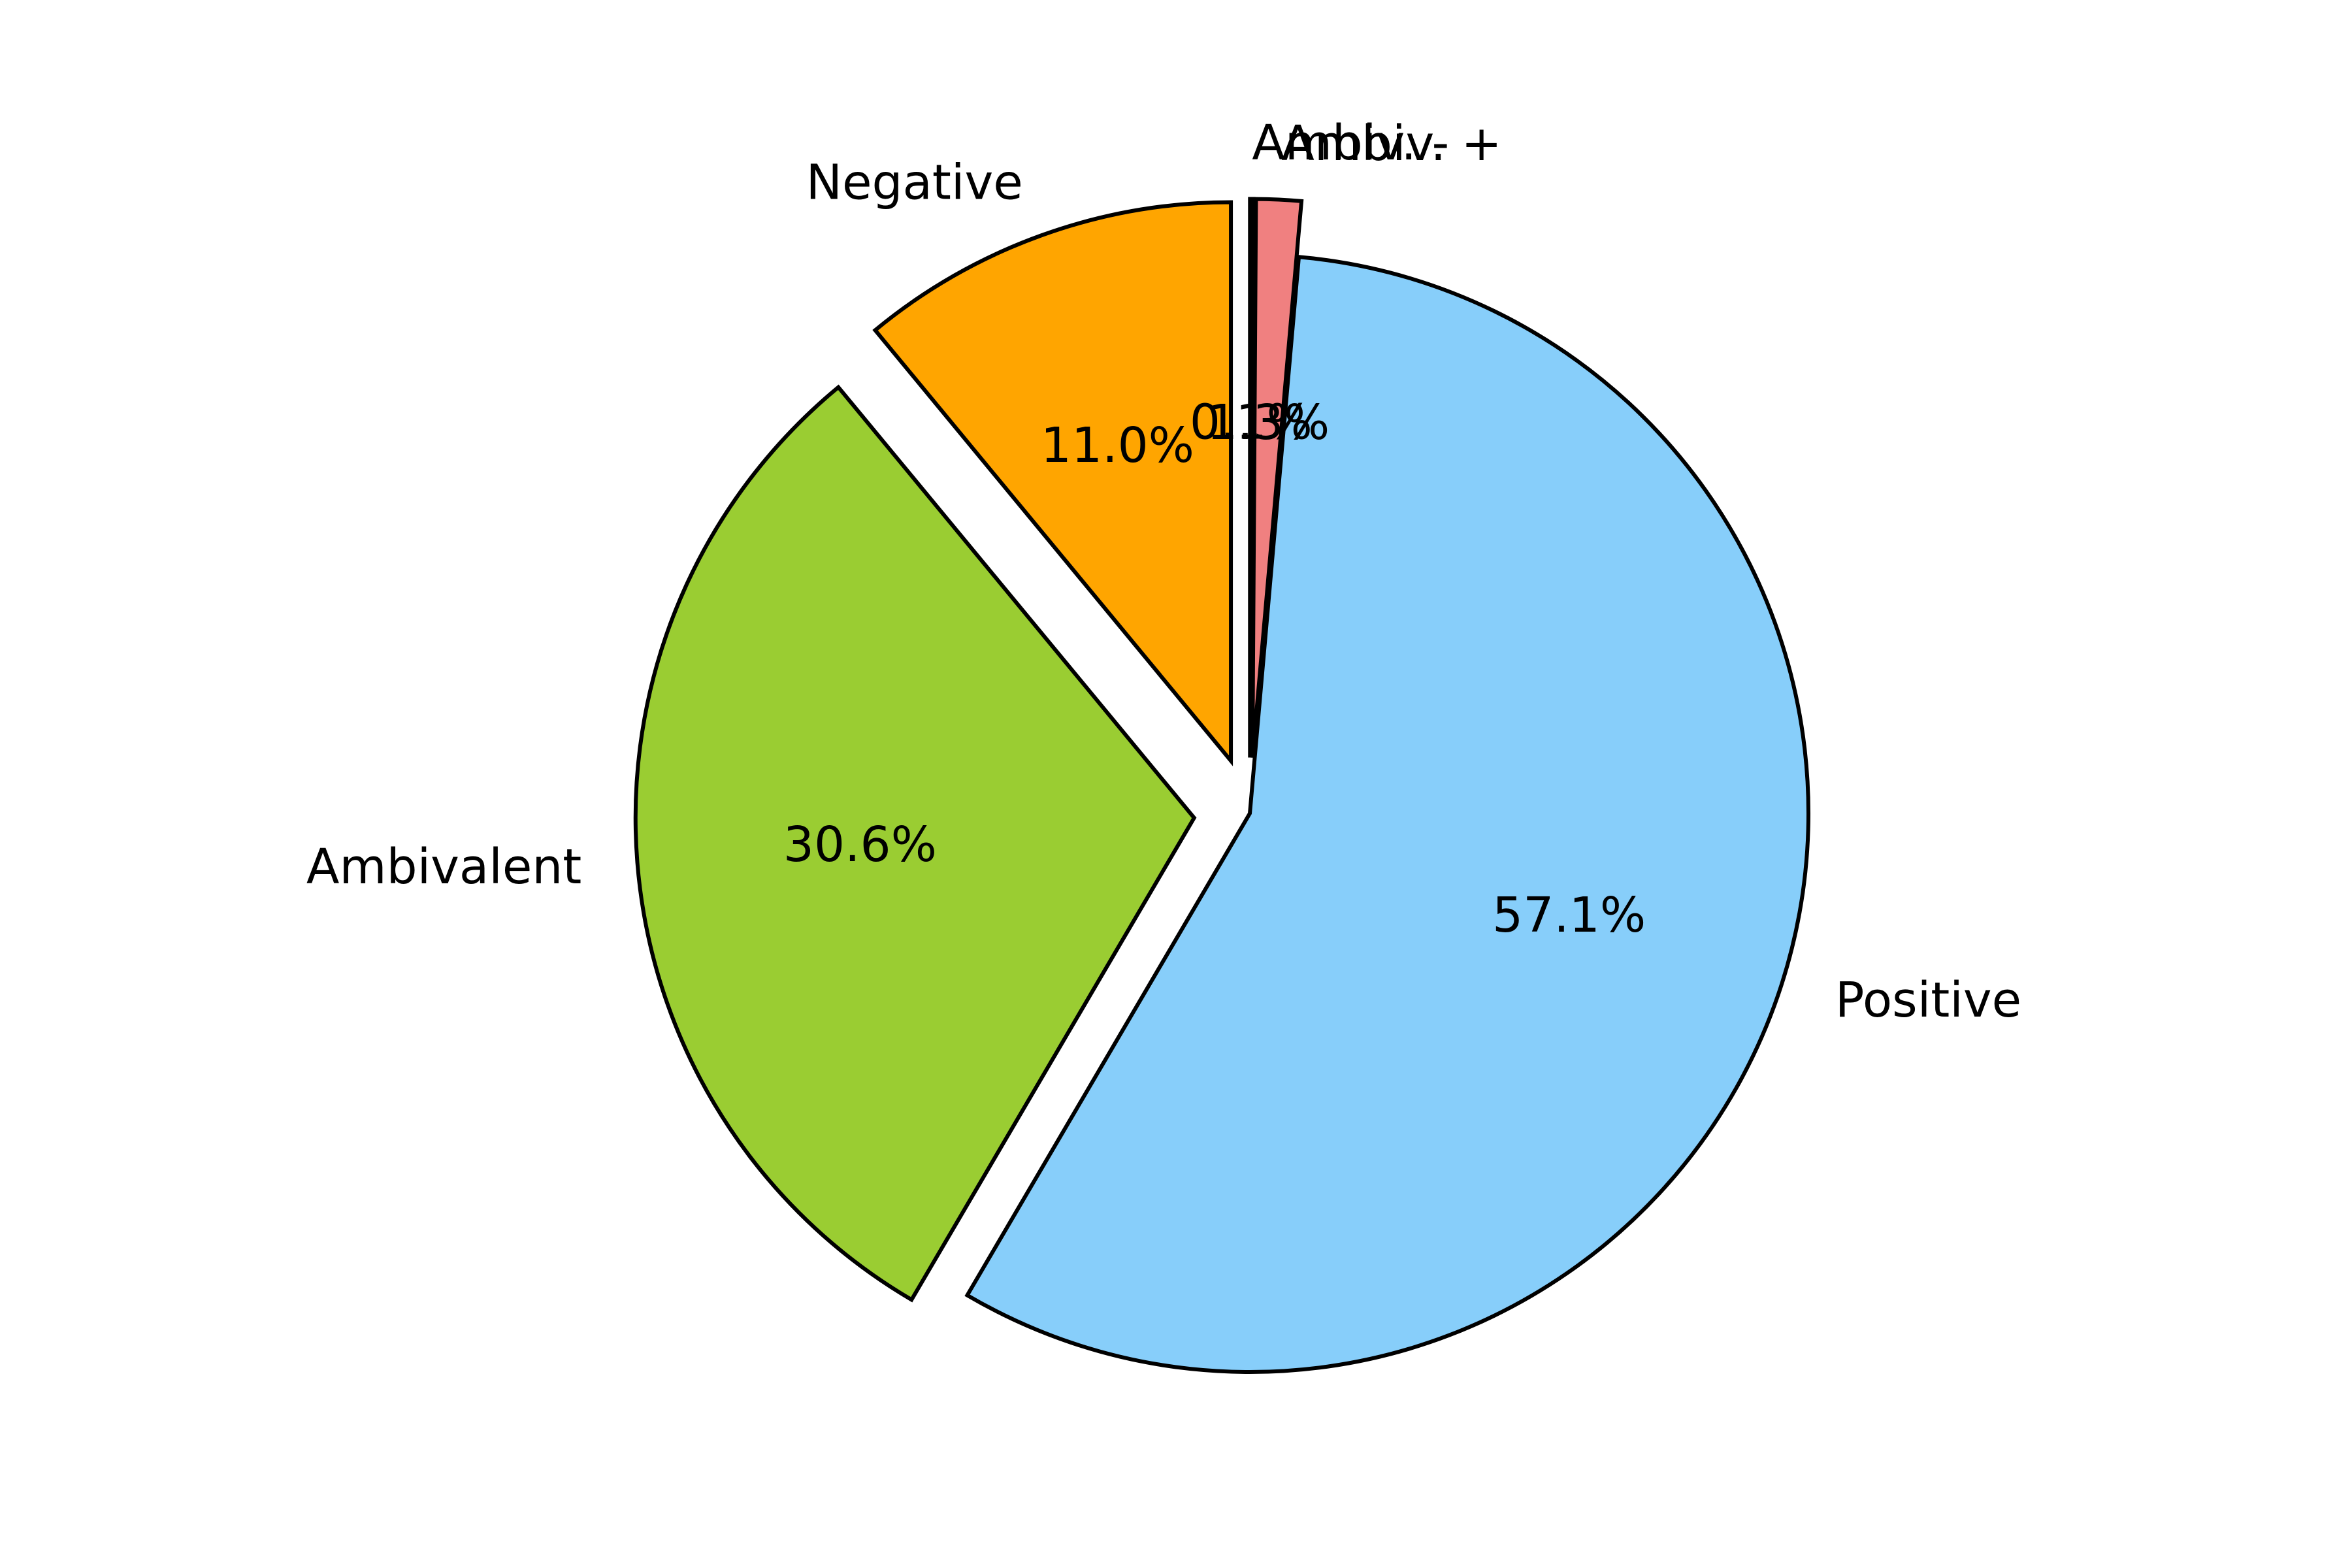  Describe the element at coordinates (1052, 483) in the screenshot. I see `pie-slice-negative` at that location.